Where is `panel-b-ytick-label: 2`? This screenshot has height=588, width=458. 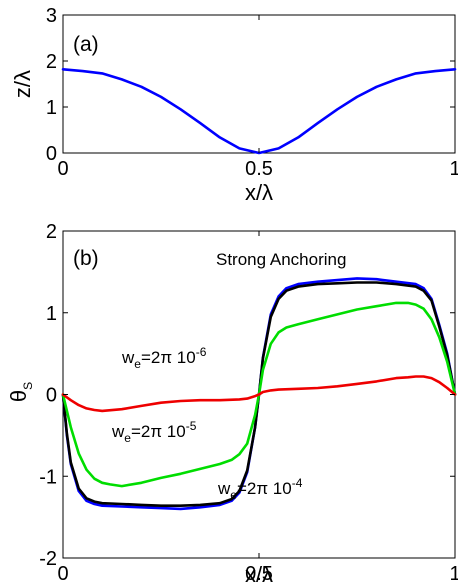 panel-b-ytick-label: 2 is located at coordinates (51, 232).